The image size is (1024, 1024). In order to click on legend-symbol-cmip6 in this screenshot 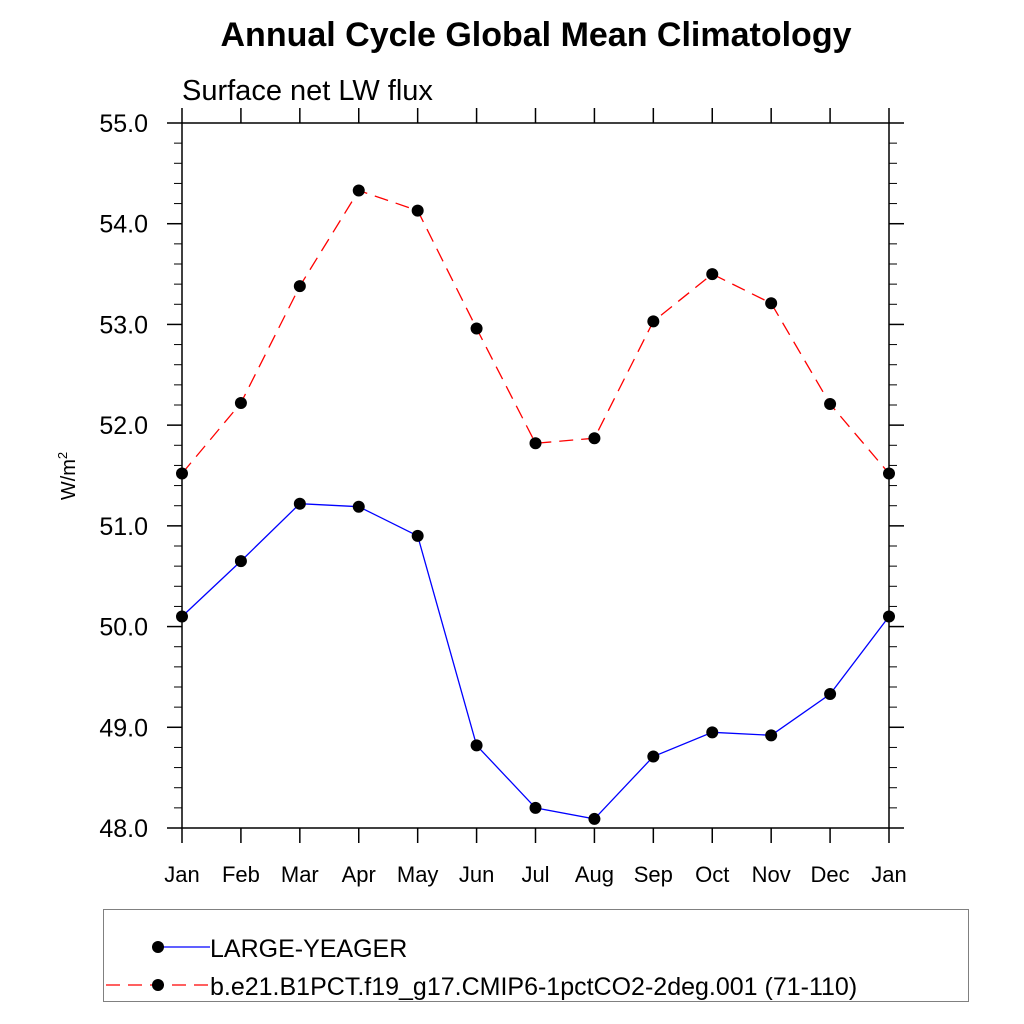, I will do `click(158, 985)`.